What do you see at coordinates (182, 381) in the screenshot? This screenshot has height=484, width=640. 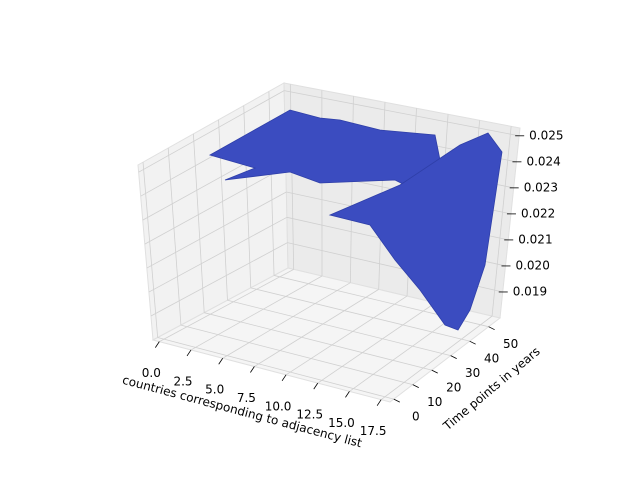 I see `x-tick-label: 2.5` at bounding box center [182, 381].